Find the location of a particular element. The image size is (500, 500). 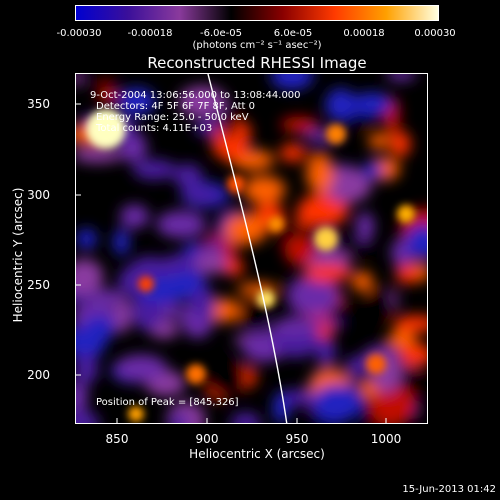

total-counts-label: Total counts: 4.11E+03 is located at coordinates (154, 128).